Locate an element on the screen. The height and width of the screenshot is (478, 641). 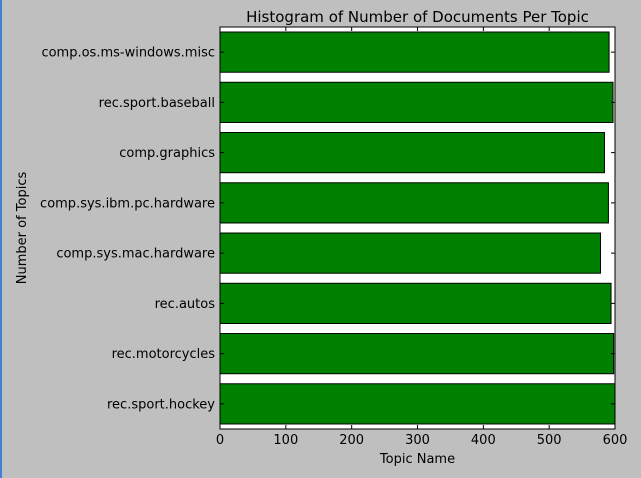
bar-comp.os.ms-windows.misc is located at coordinates (414, 52).